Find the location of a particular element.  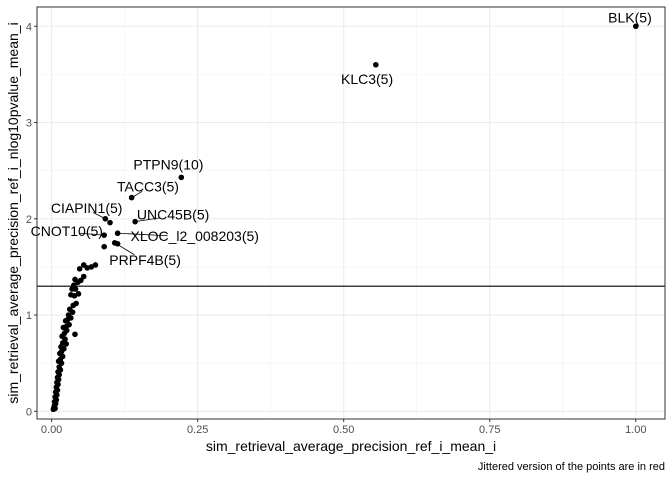

y-tick-label: 1 is located at coordinates (29, 316).